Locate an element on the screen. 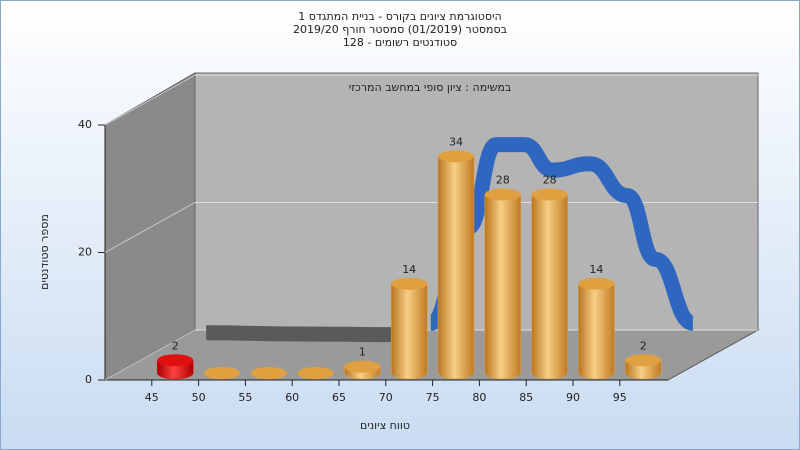 Image resolution: width=800 pixels, height=450 pixels. value-label: 34 is located at coordinates (456, 141).